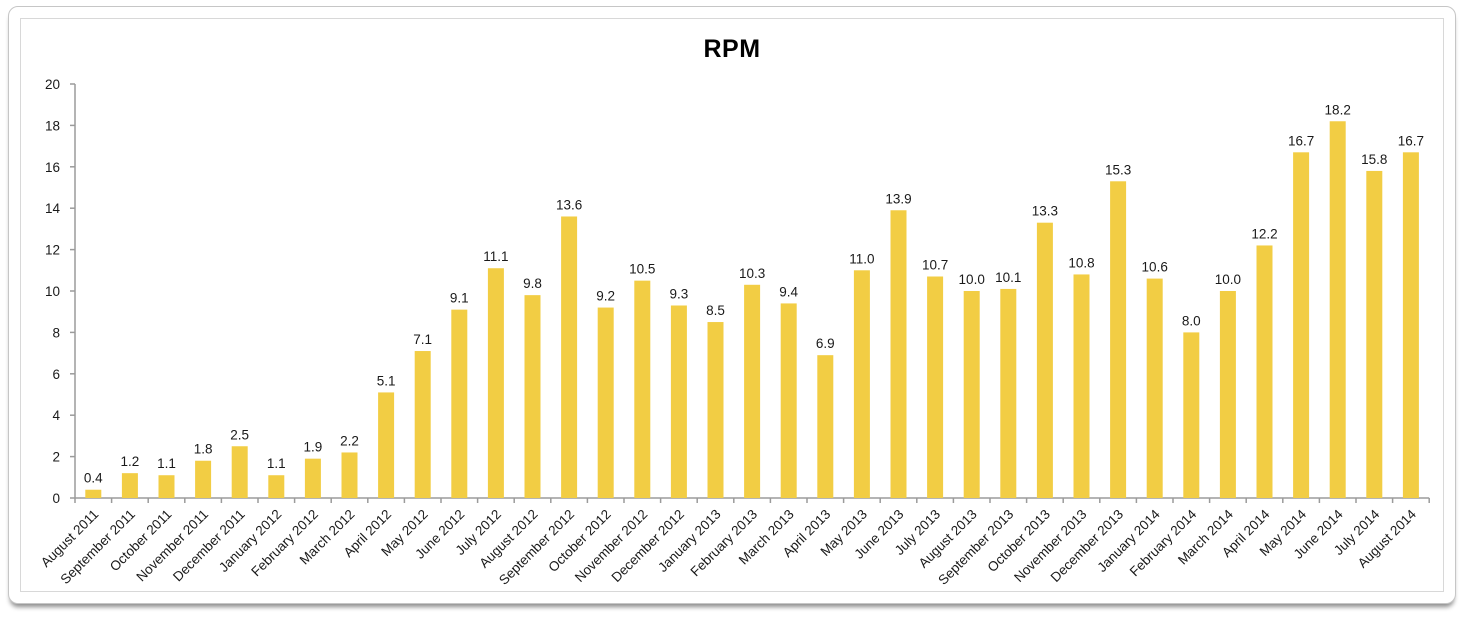  Describe the element at coordinates (605, 296) in the screenshot. I see `bar-value-label: 9.2` at that location.